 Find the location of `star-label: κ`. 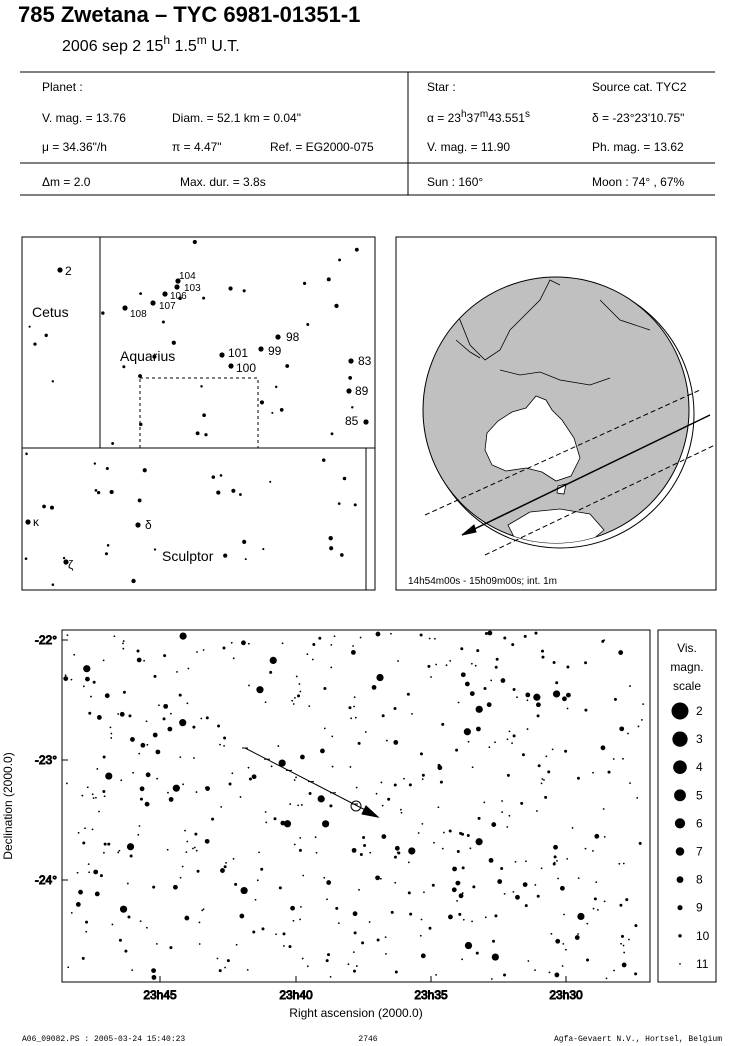

star-label: κ is located at coordinates (36, 522).